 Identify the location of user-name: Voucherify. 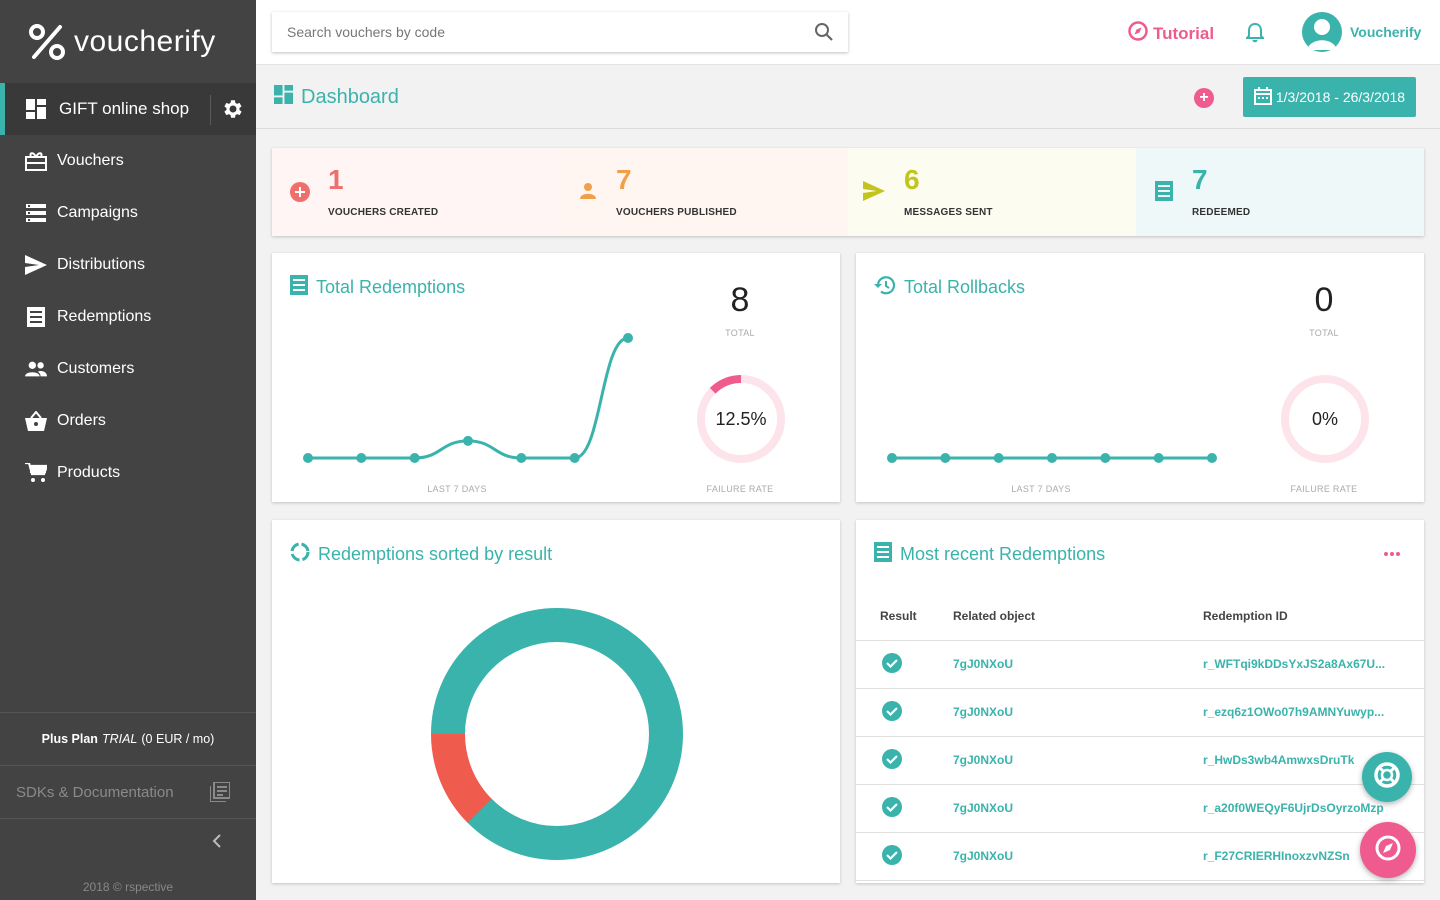
(1386, 32).